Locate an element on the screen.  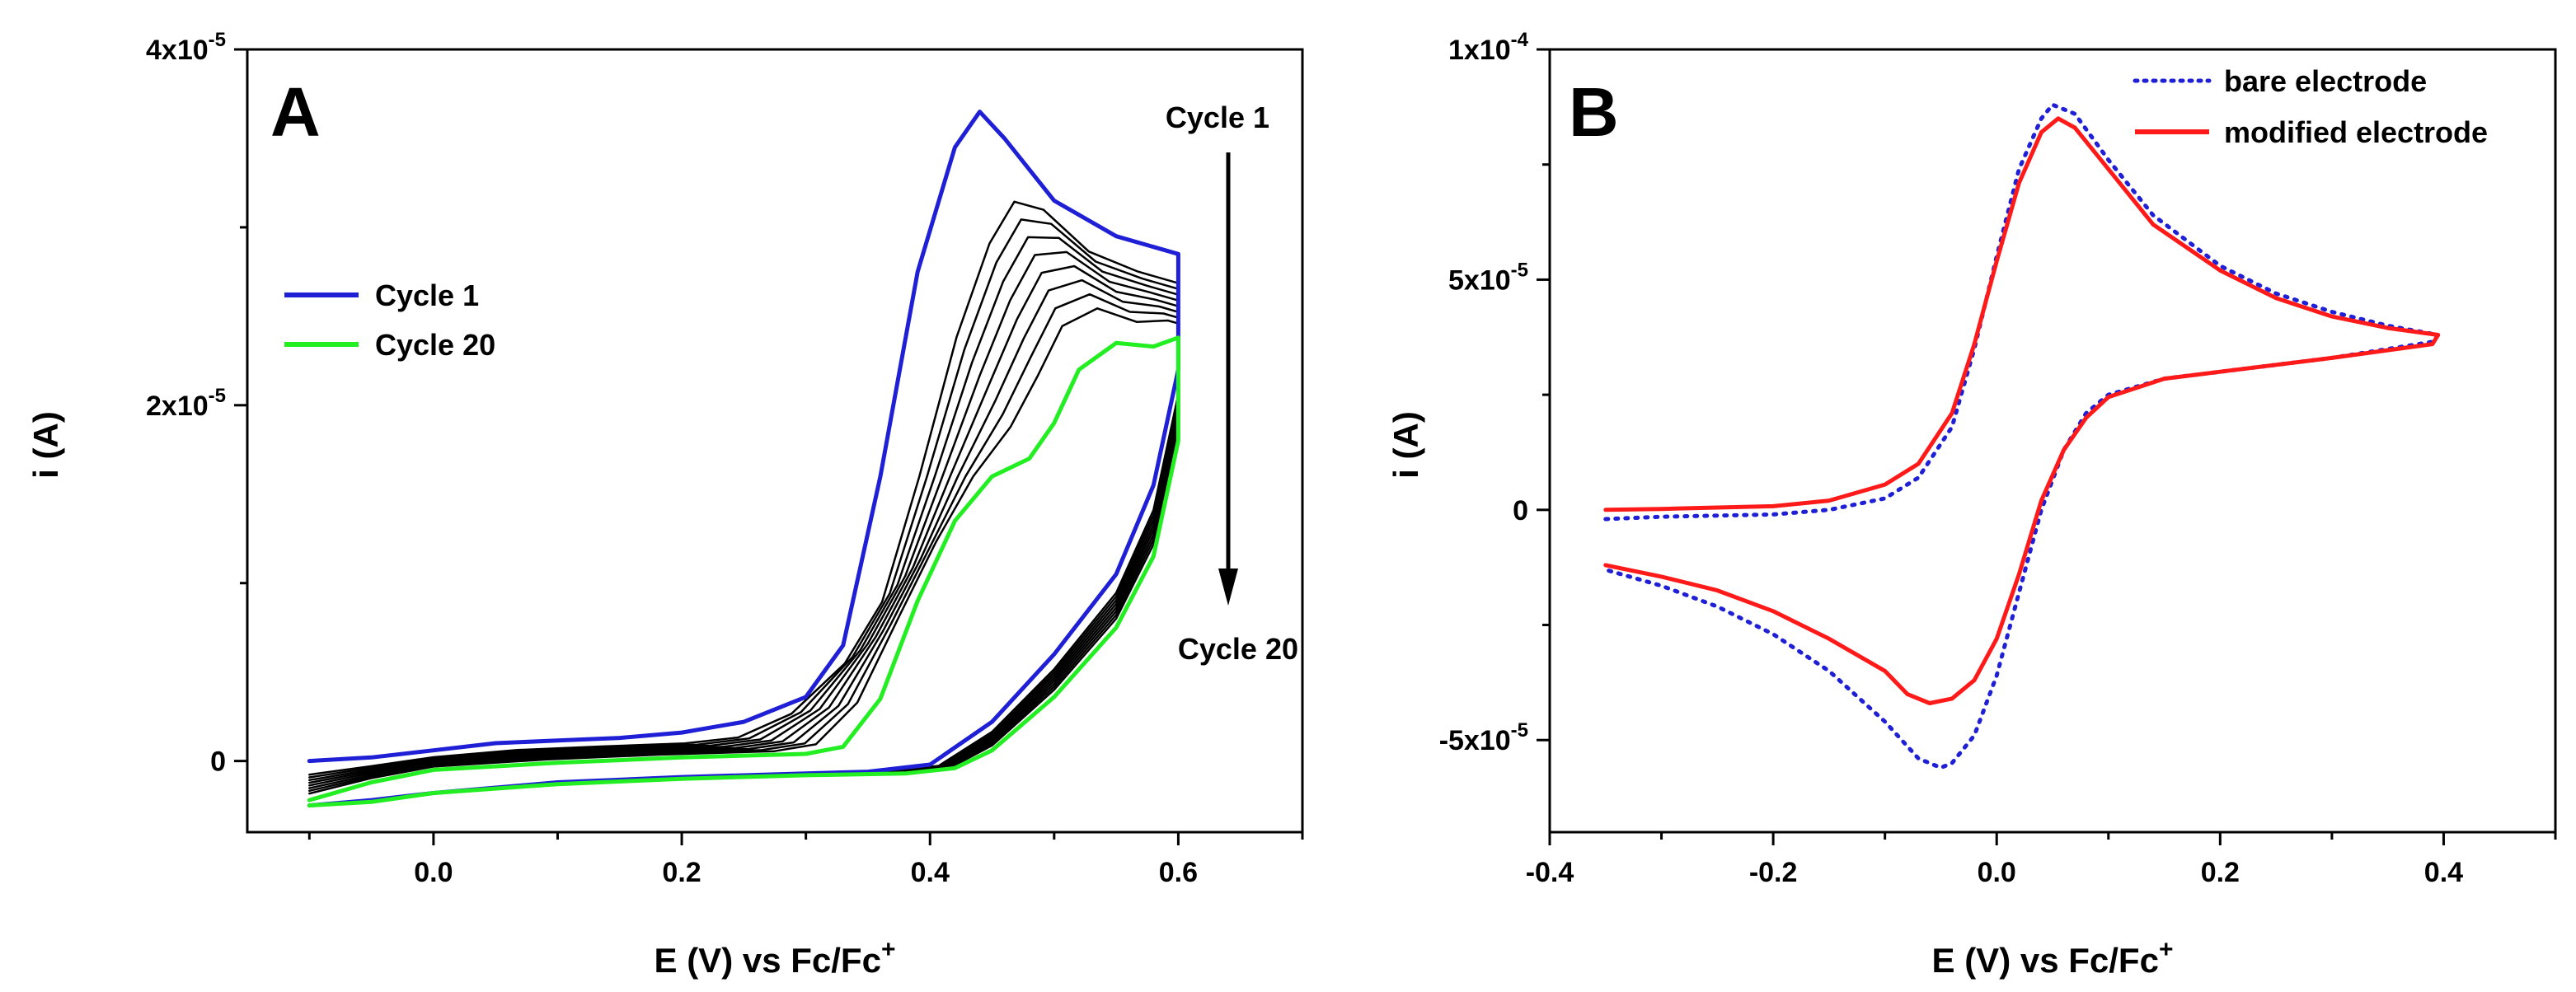
panel-b-xlabel-text: E (V) vs Fc/Fc is located at coordinates (2046, 960).